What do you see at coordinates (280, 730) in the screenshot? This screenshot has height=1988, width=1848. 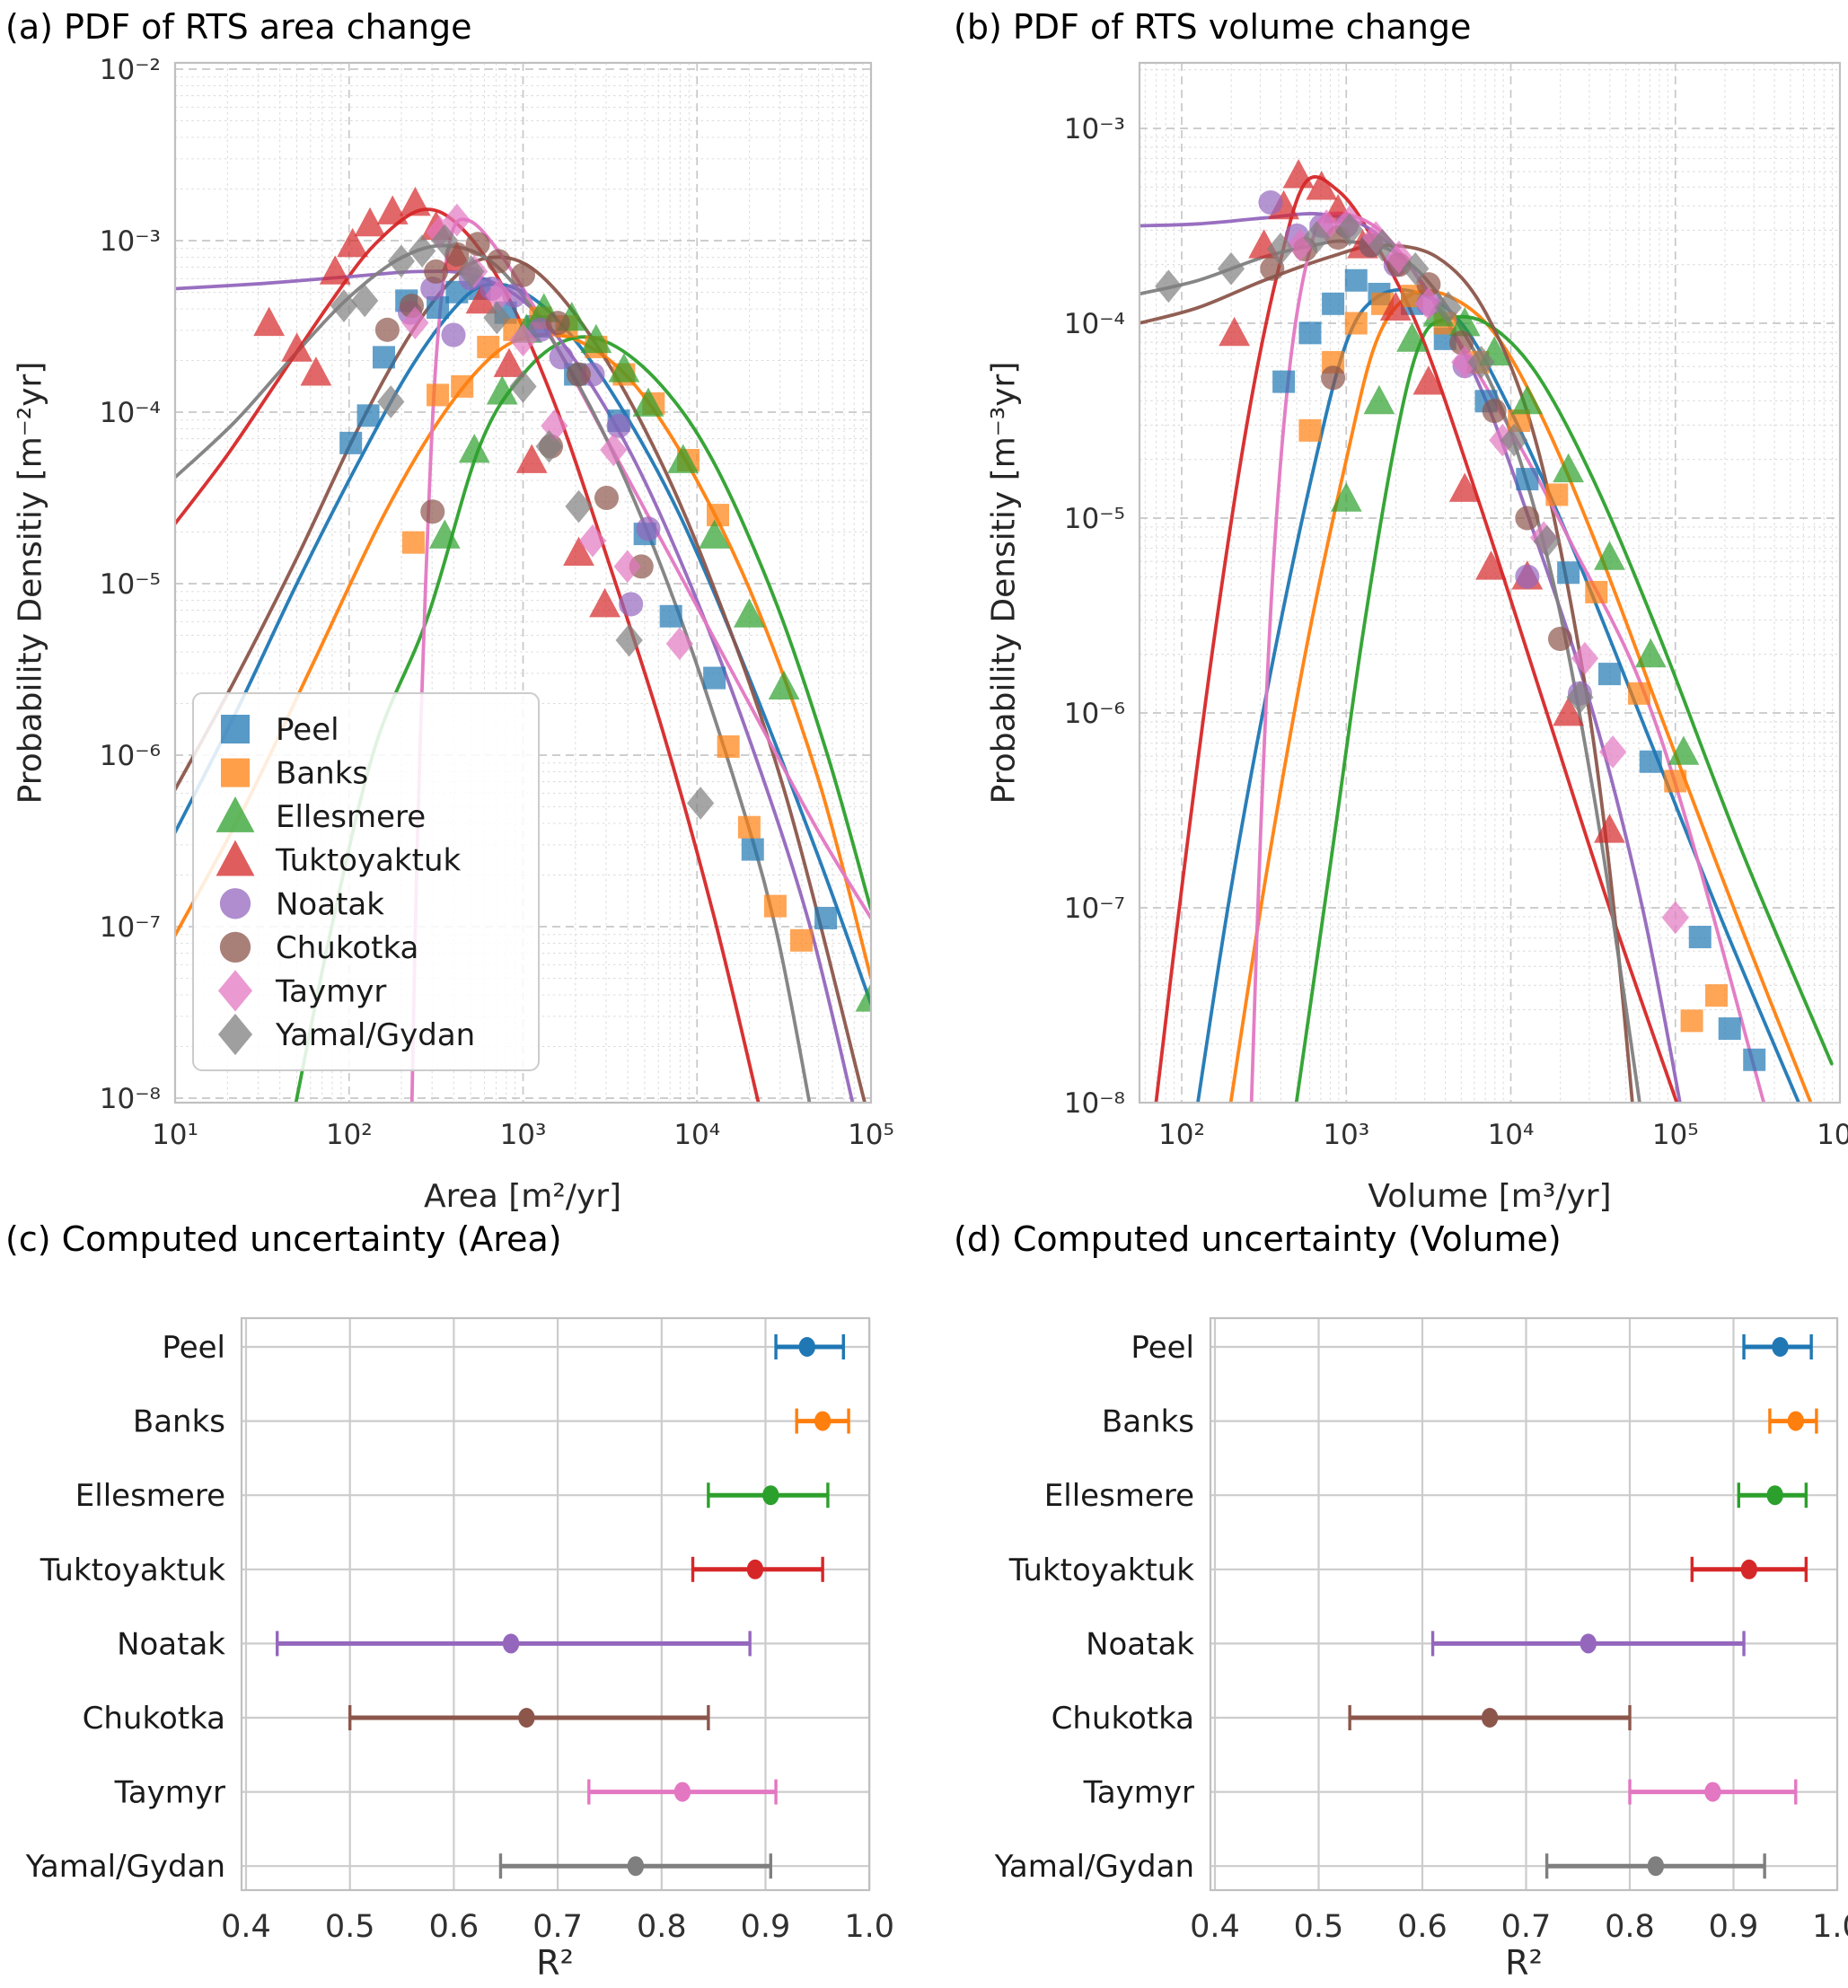 I see `legend-item-peel: Peel` at bounding box center [280, 730].